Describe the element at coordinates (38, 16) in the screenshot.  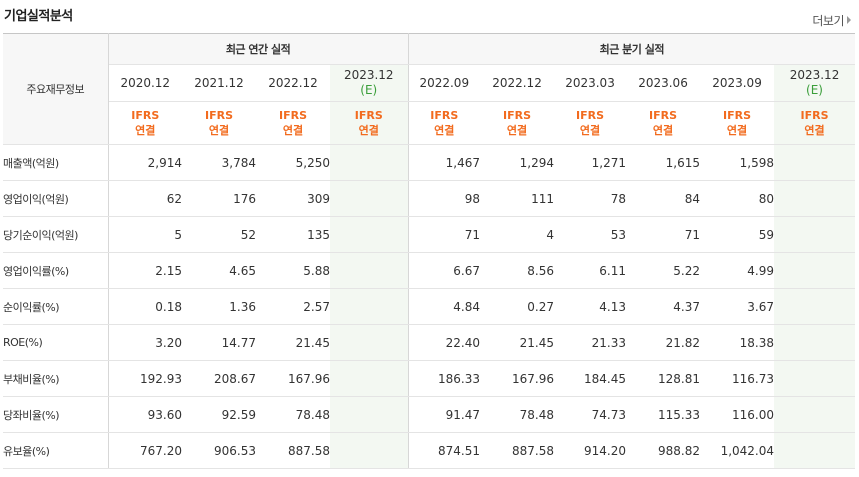
I see `section-title: 기업실적분석` at that location.